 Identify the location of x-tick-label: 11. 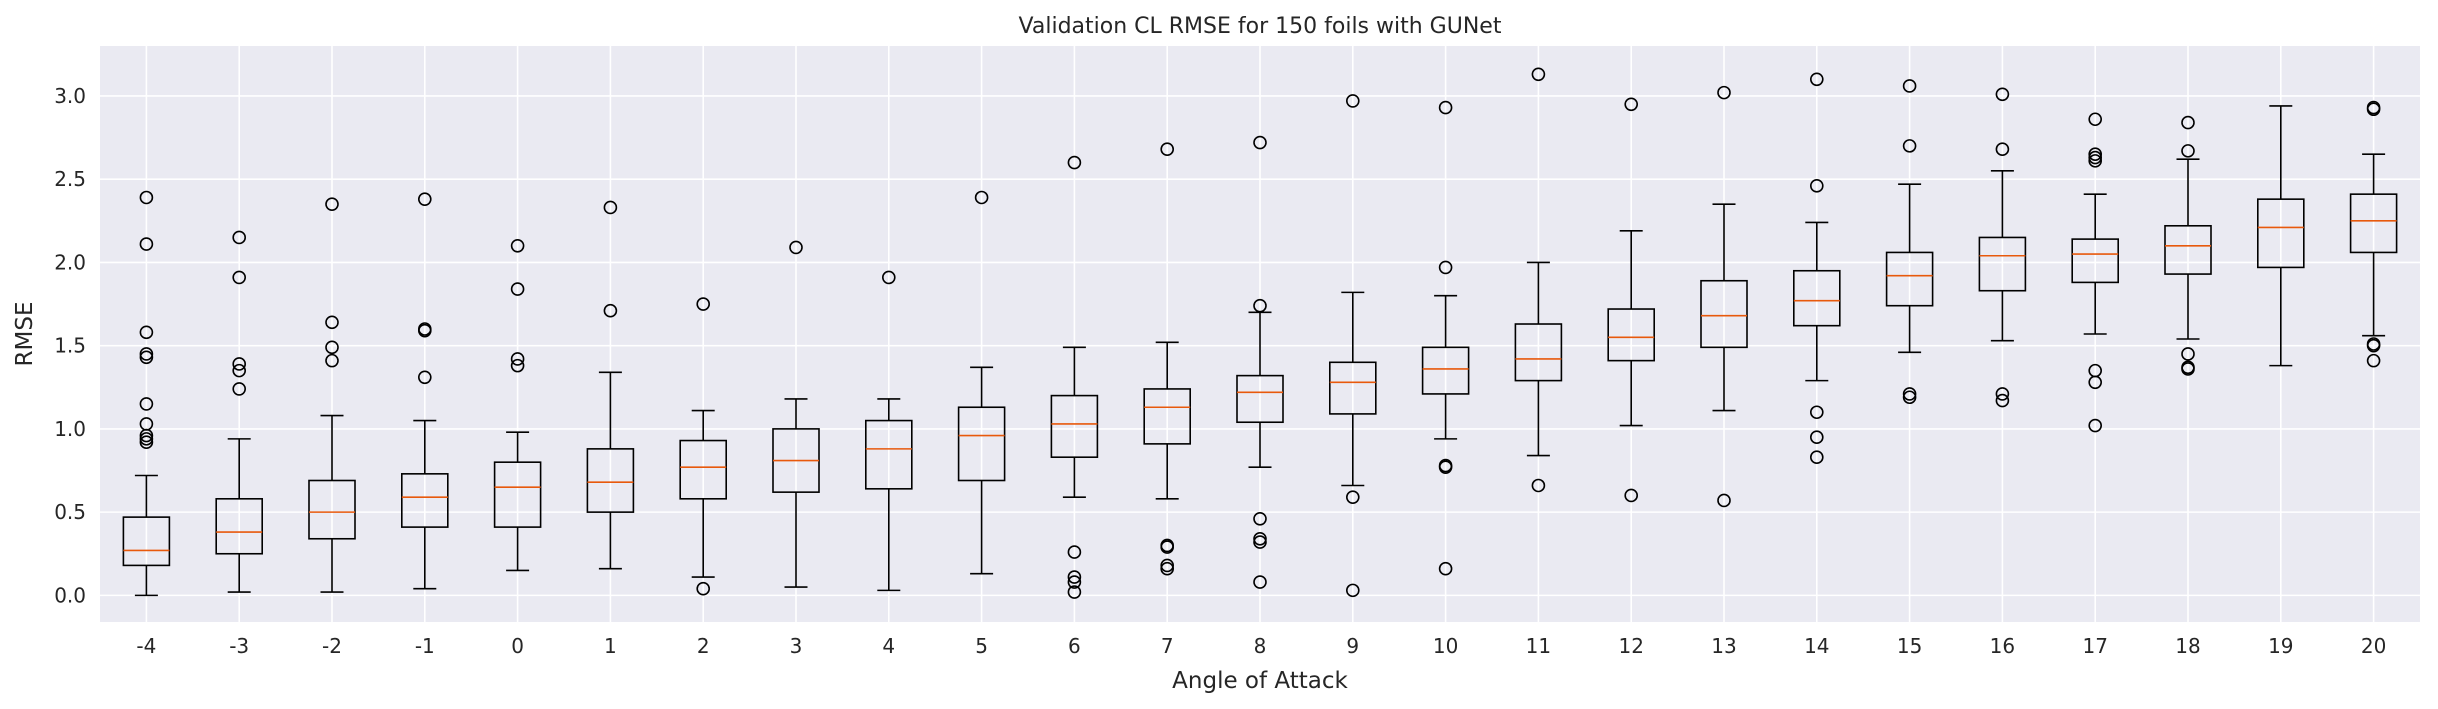
(1538, 646).